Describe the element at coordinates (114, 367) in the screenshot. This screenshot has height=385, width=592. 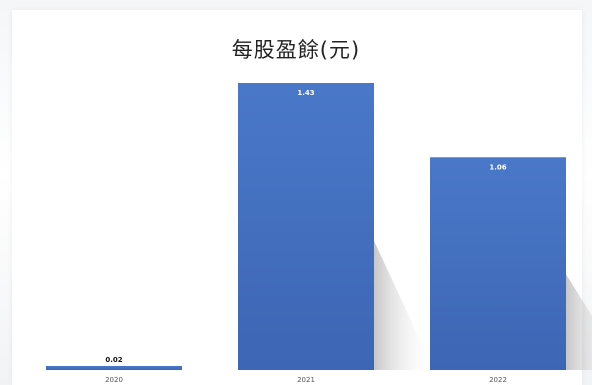
I see `bar-2020` at that location.